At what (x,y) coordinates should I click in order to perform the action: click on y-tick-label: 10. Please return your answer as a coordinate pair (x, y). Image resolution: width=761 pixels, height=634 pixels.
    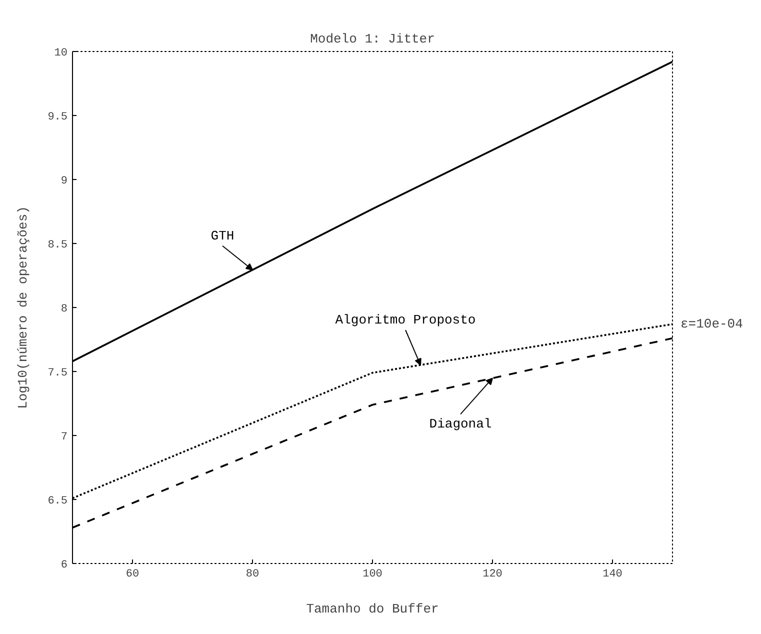
    Looking at the image, I should click on (61, 54).